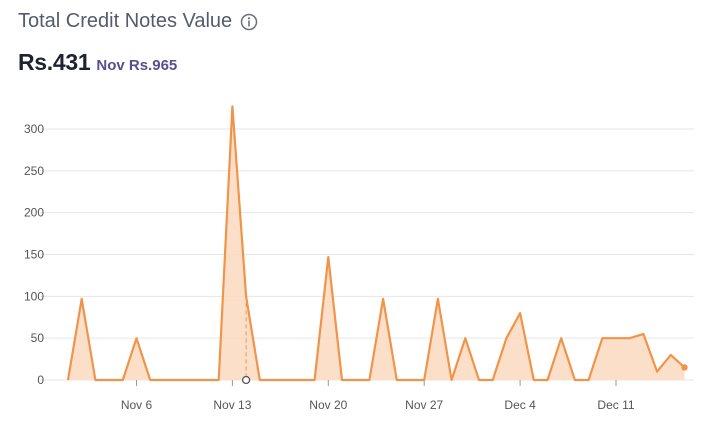 The height and width of the screenshot is (426, 710). Describe the element at coordinates (34, 129) in the screenshot. I see `y-tick-label: 300` at that location.